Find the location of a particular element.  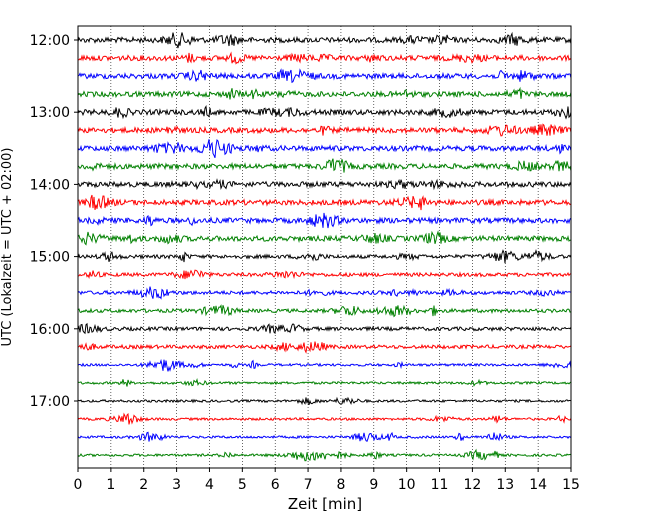

x-tick-label: 2 is located at coordinates (143, 485).